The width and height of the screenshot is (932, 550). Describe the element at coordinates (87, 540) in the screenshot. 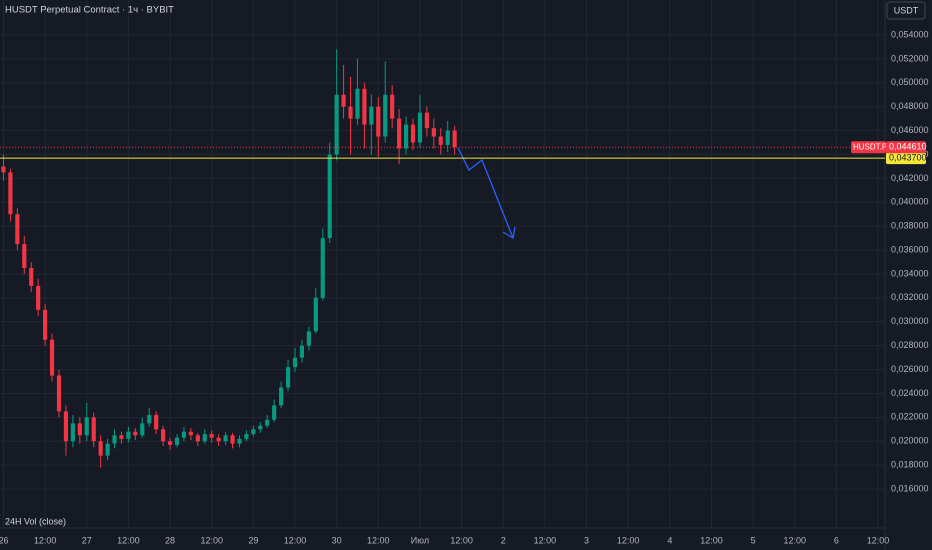

I see `x-tick-label: 27` at that location.